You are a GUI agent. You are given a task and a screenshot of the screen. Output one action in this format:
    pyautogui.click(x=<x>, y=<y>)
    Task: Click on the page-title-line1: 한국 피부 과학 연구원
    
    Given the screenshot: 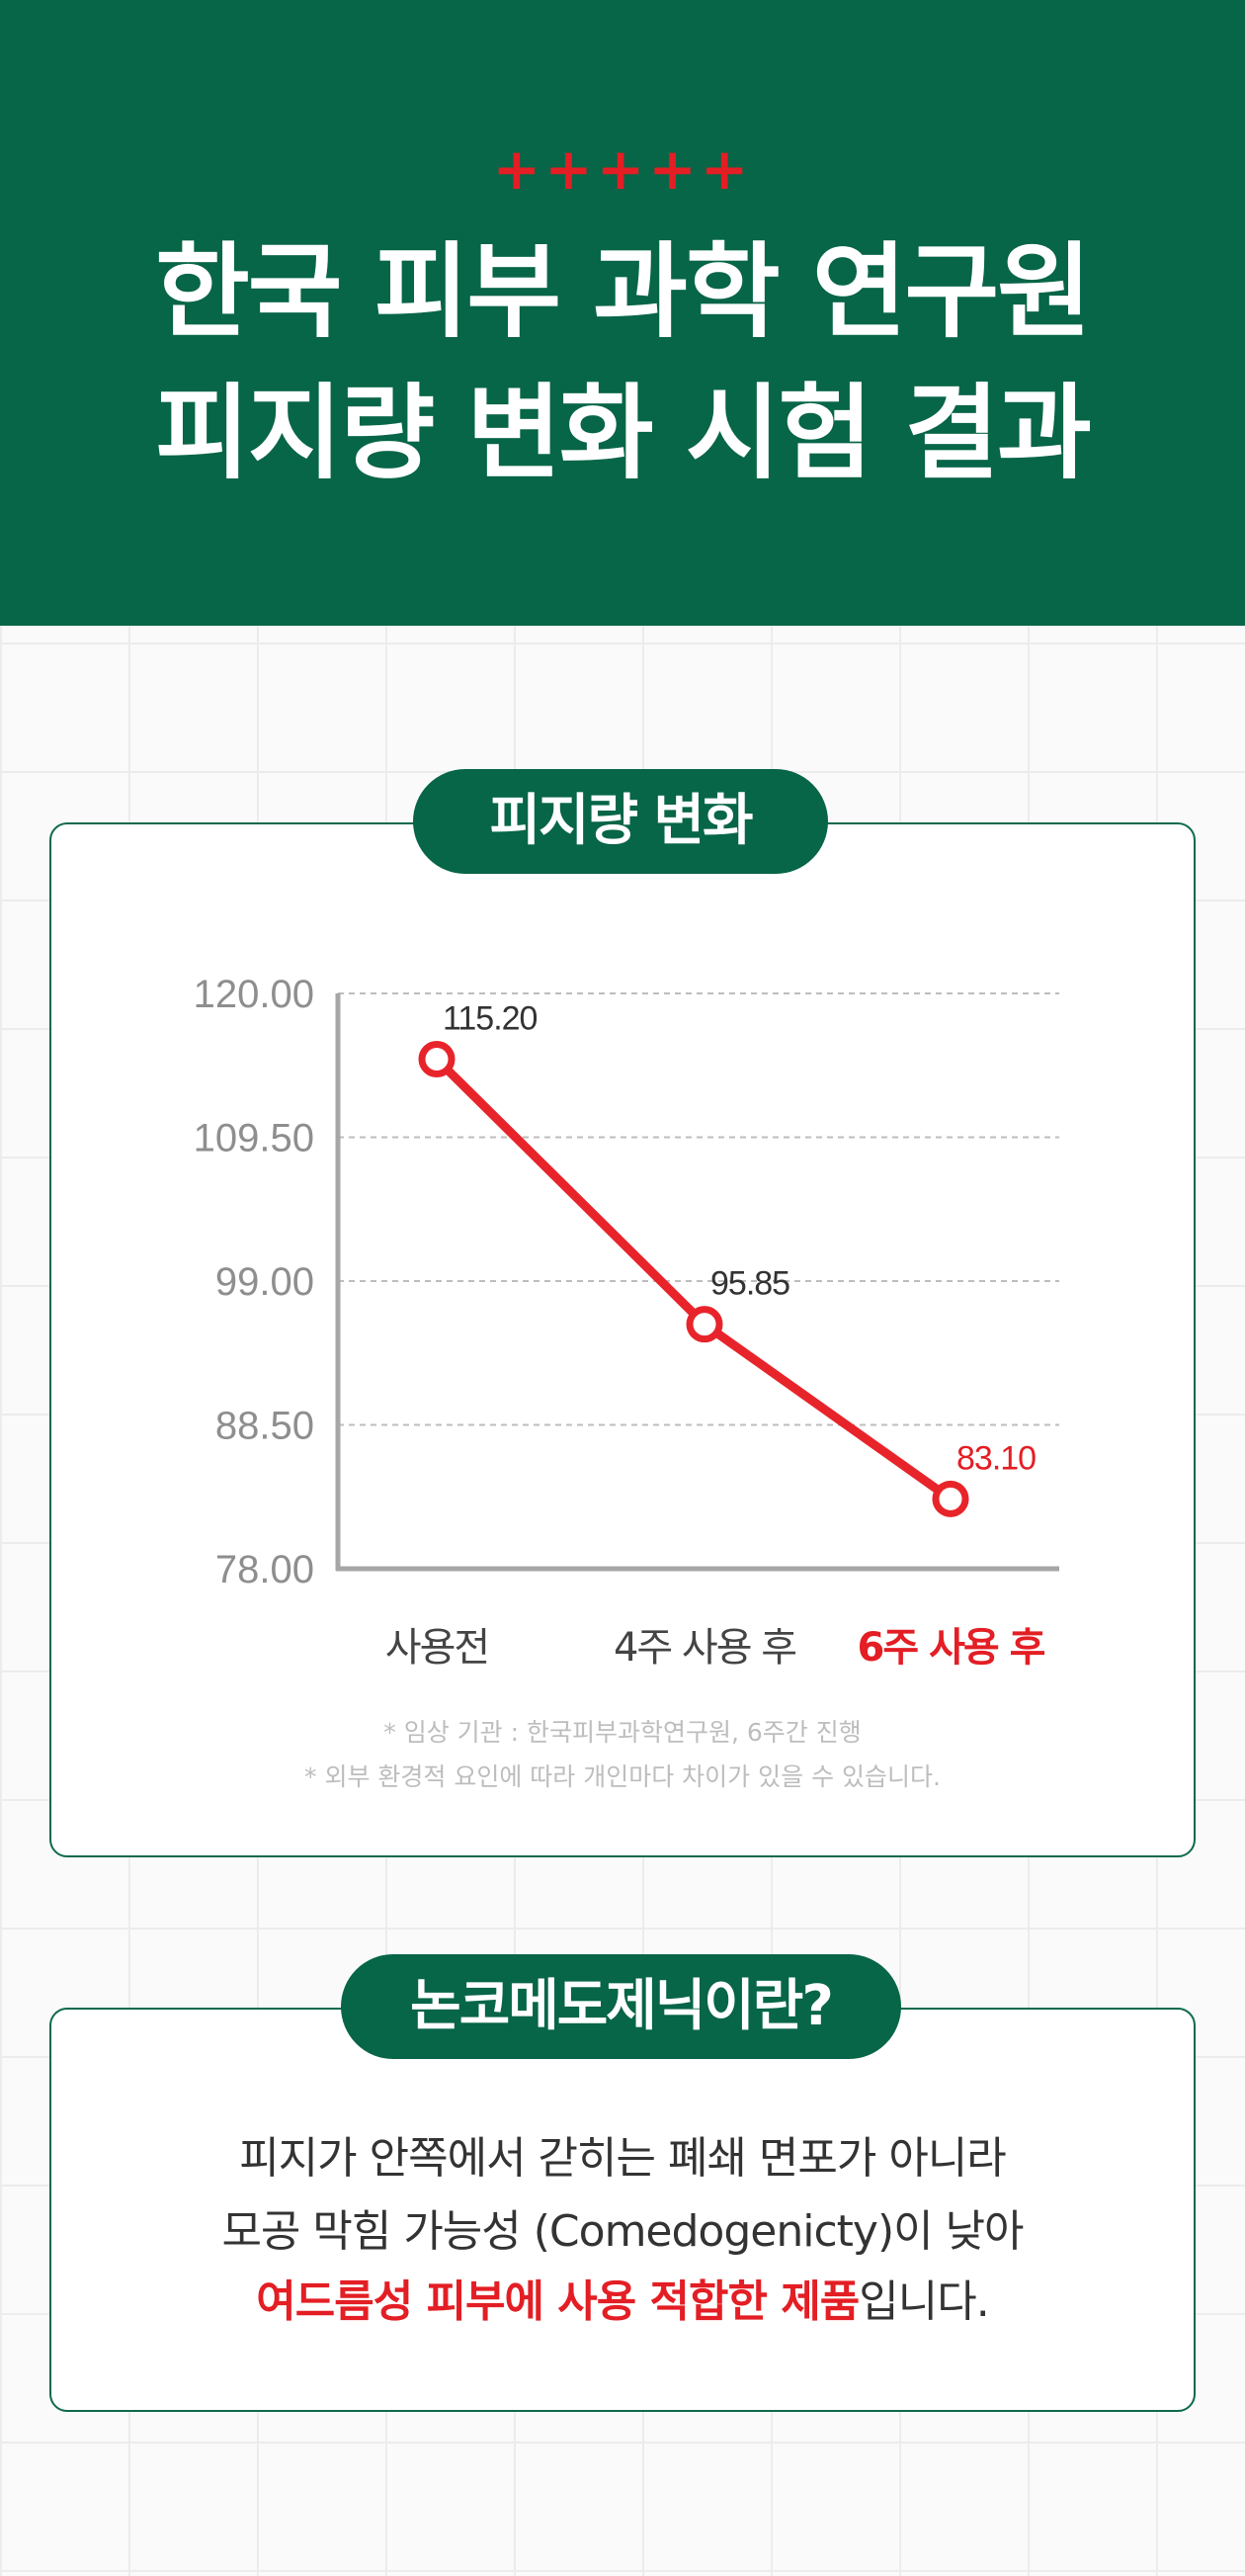 What is the action you would take?
    pyautogui.click(x=623, y=291)
    